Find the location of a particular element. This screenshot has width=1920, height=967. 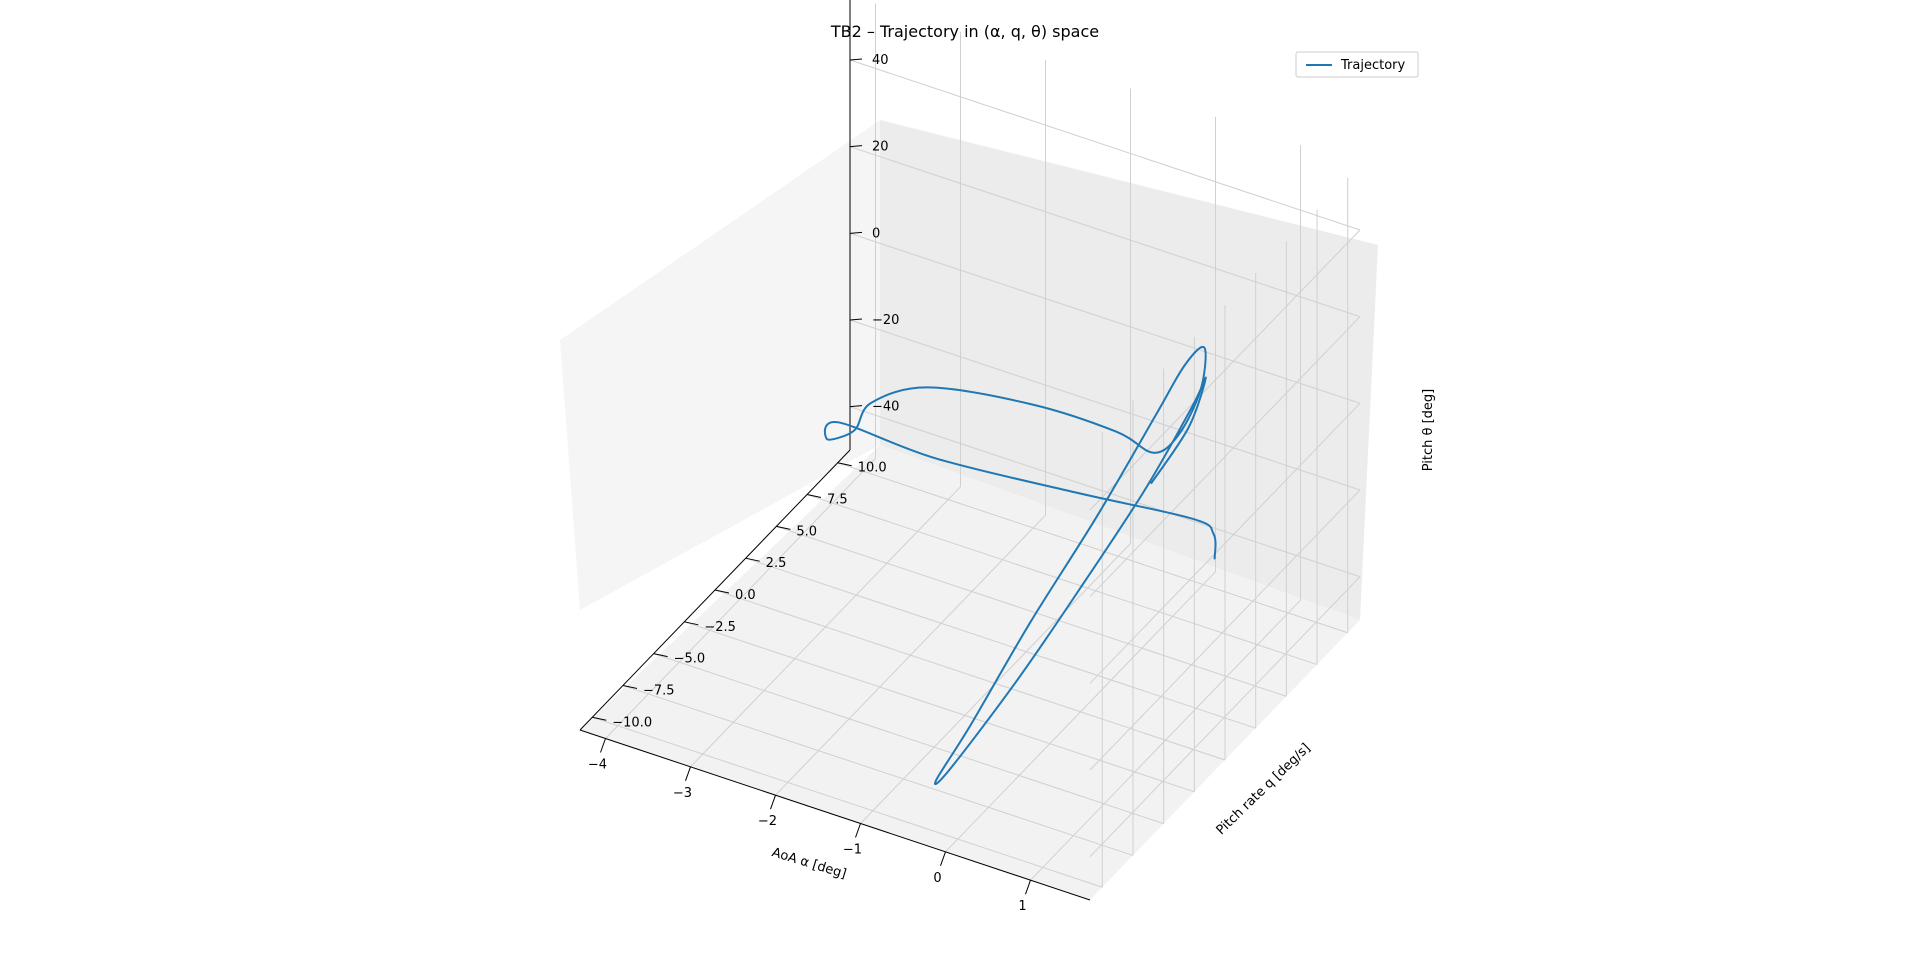

y-tick-label: −5.0 is located at coordinates (690, 659).